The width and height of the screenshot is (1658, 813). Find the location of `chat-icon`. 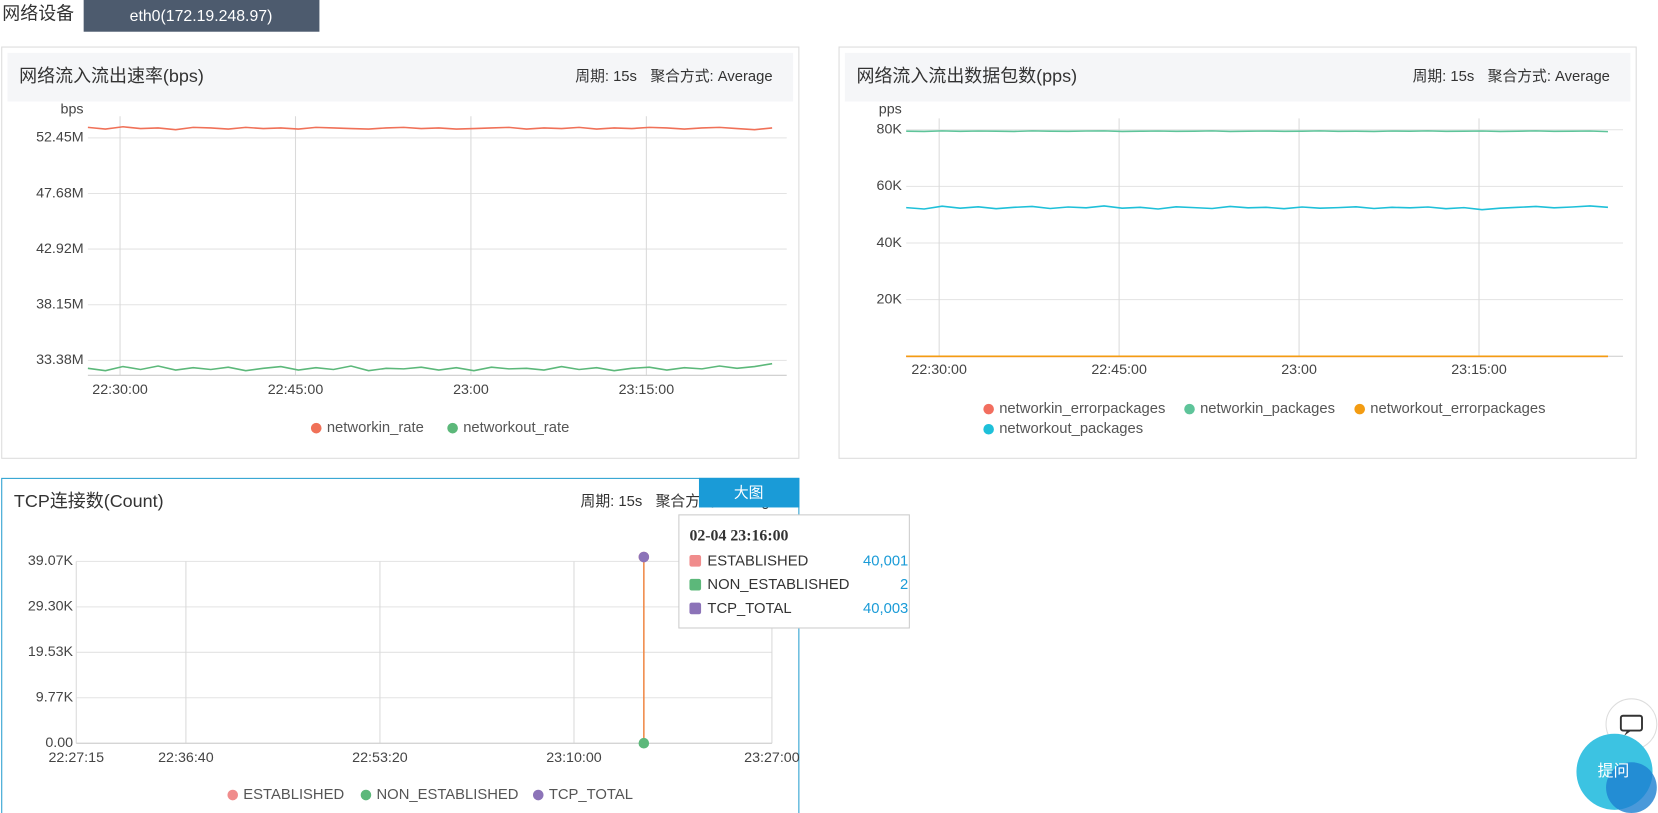

chat-icon is located at coordinates (1628, 733).